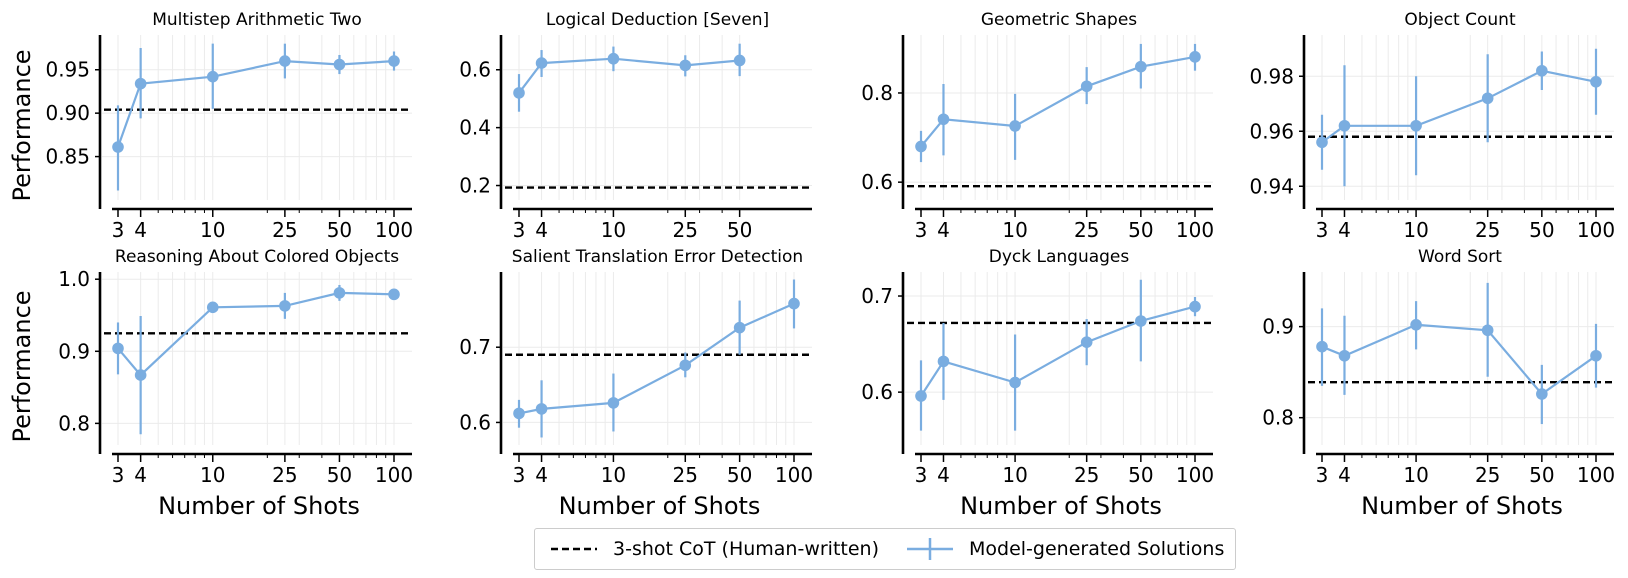 The height and width of the screenshot is (578, 1628). Describe the element at coordinates (1059, 257) in the screenshot. I see `panel-title: Dyck Languages` at that location.